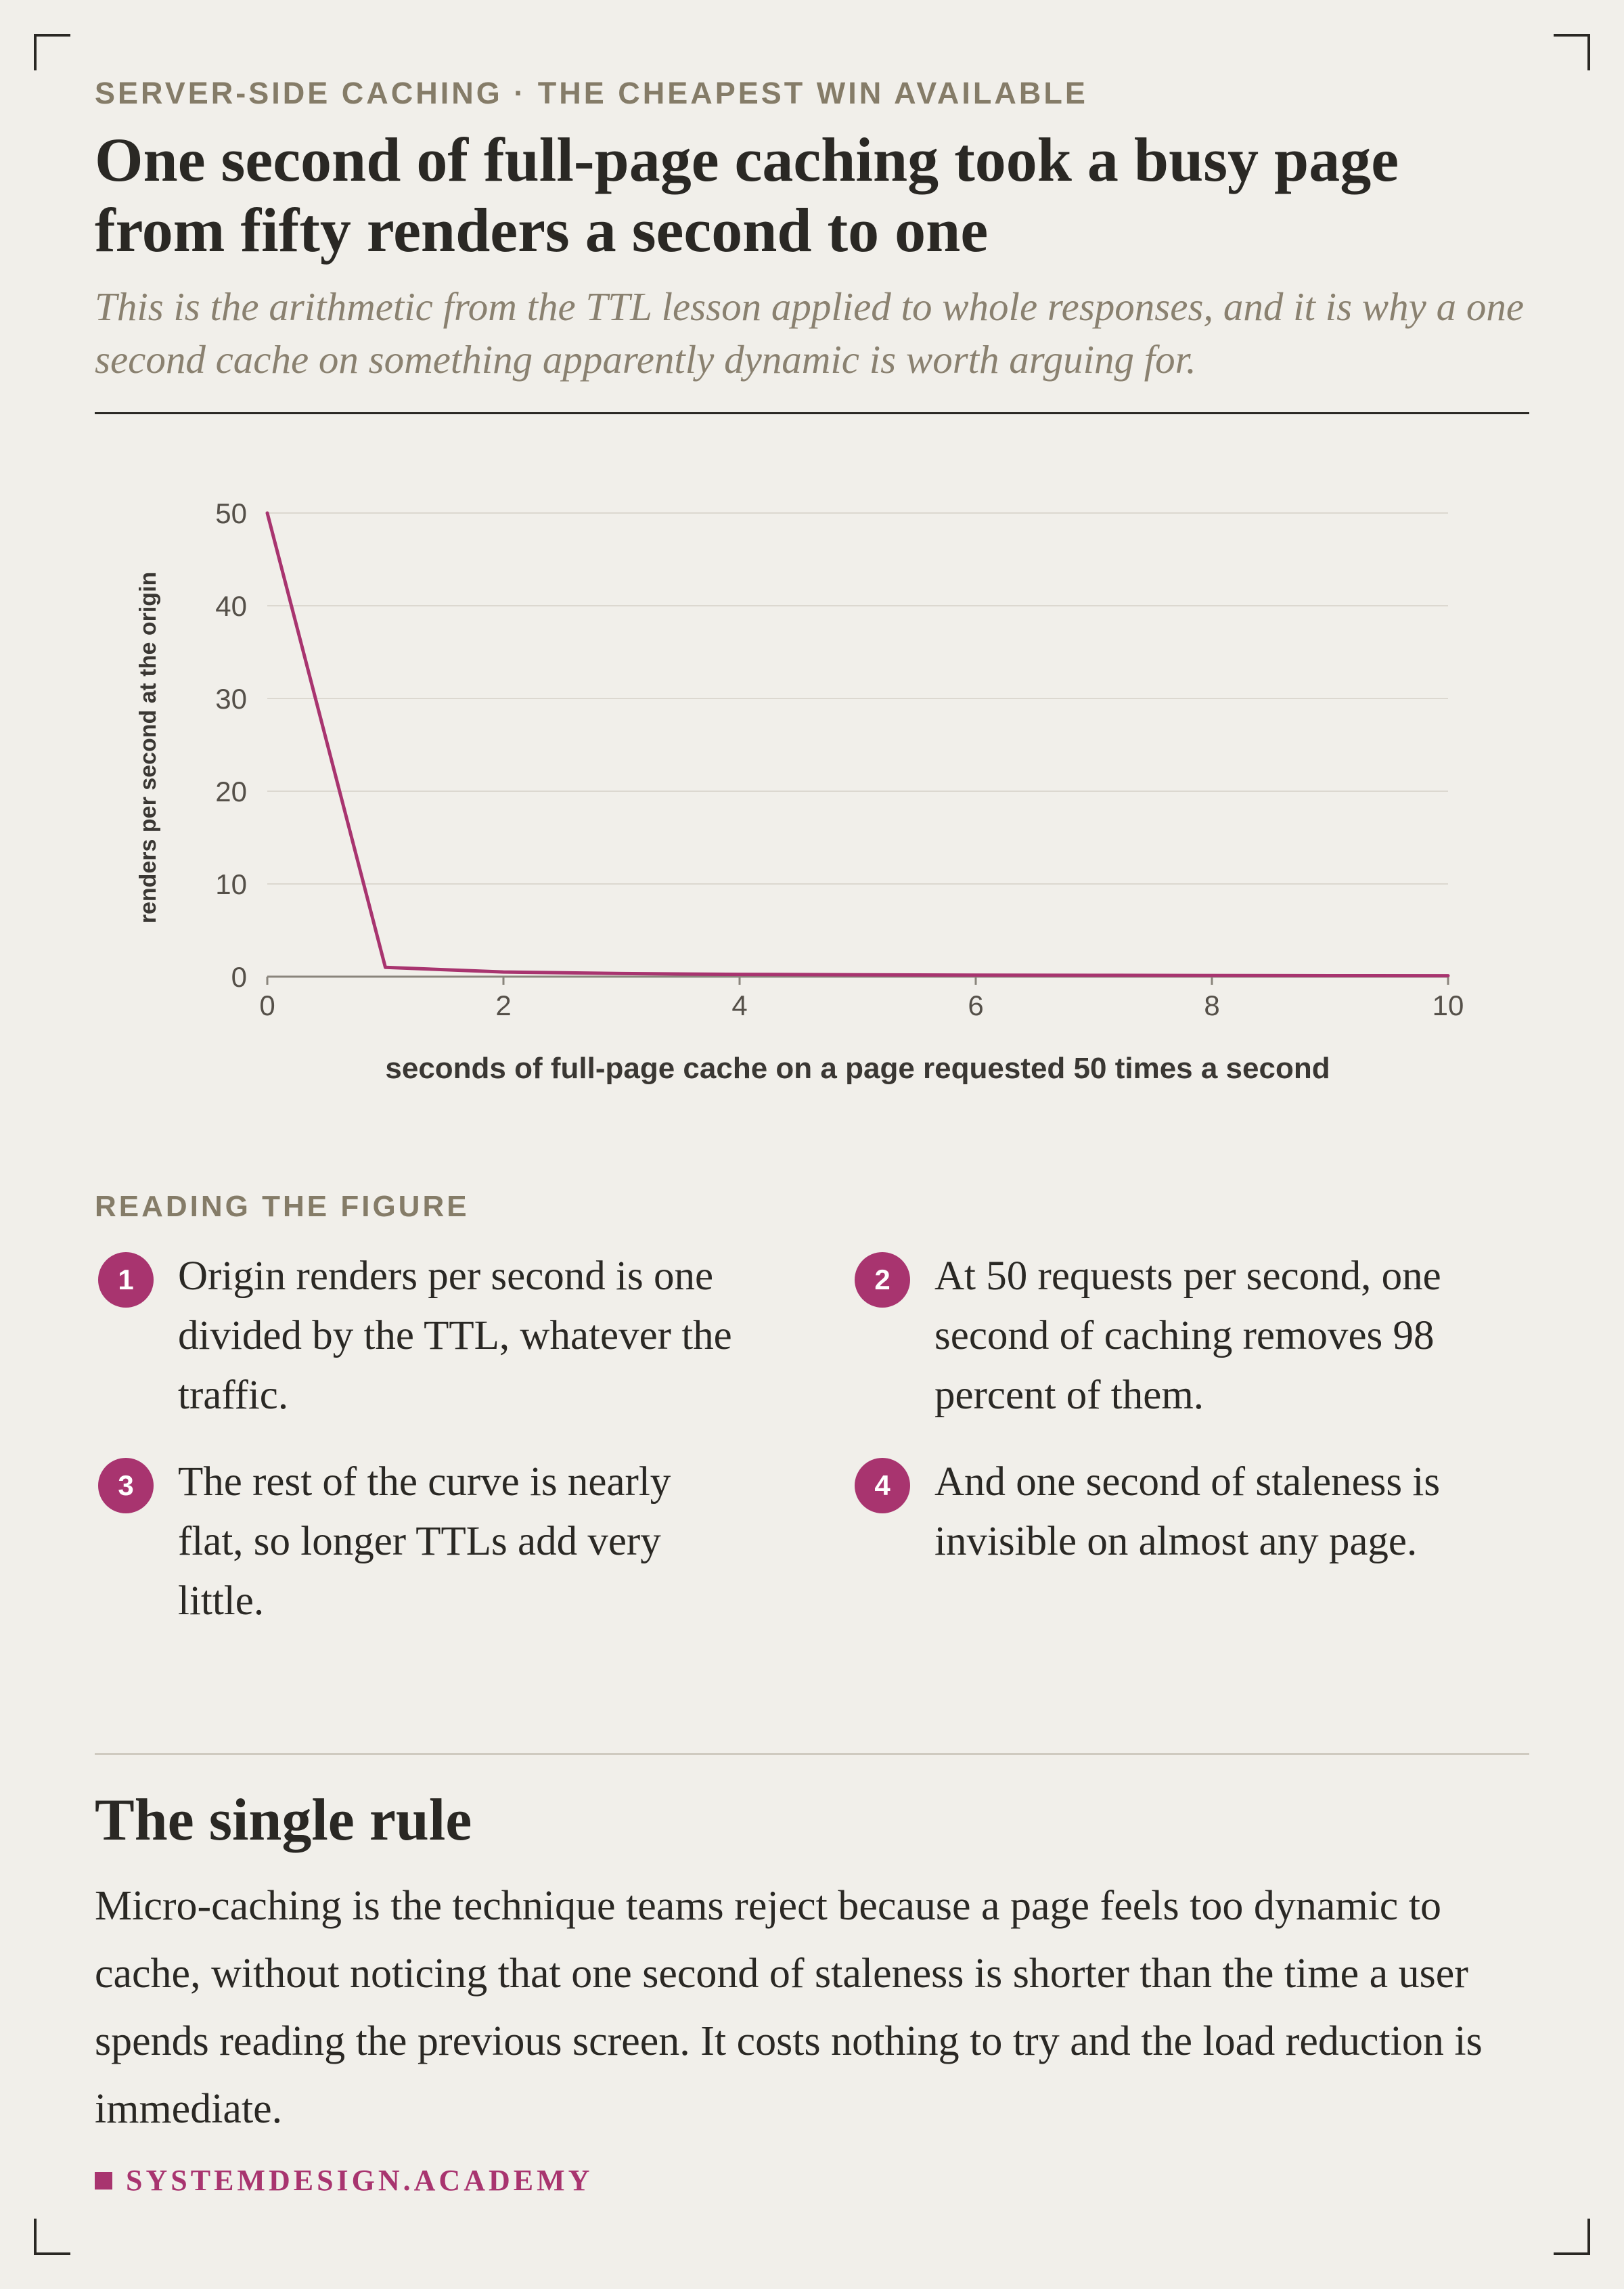  Describe the element at coordinates (231, 792) in the screenshot. I see `y-tick-label: 20` at that location.